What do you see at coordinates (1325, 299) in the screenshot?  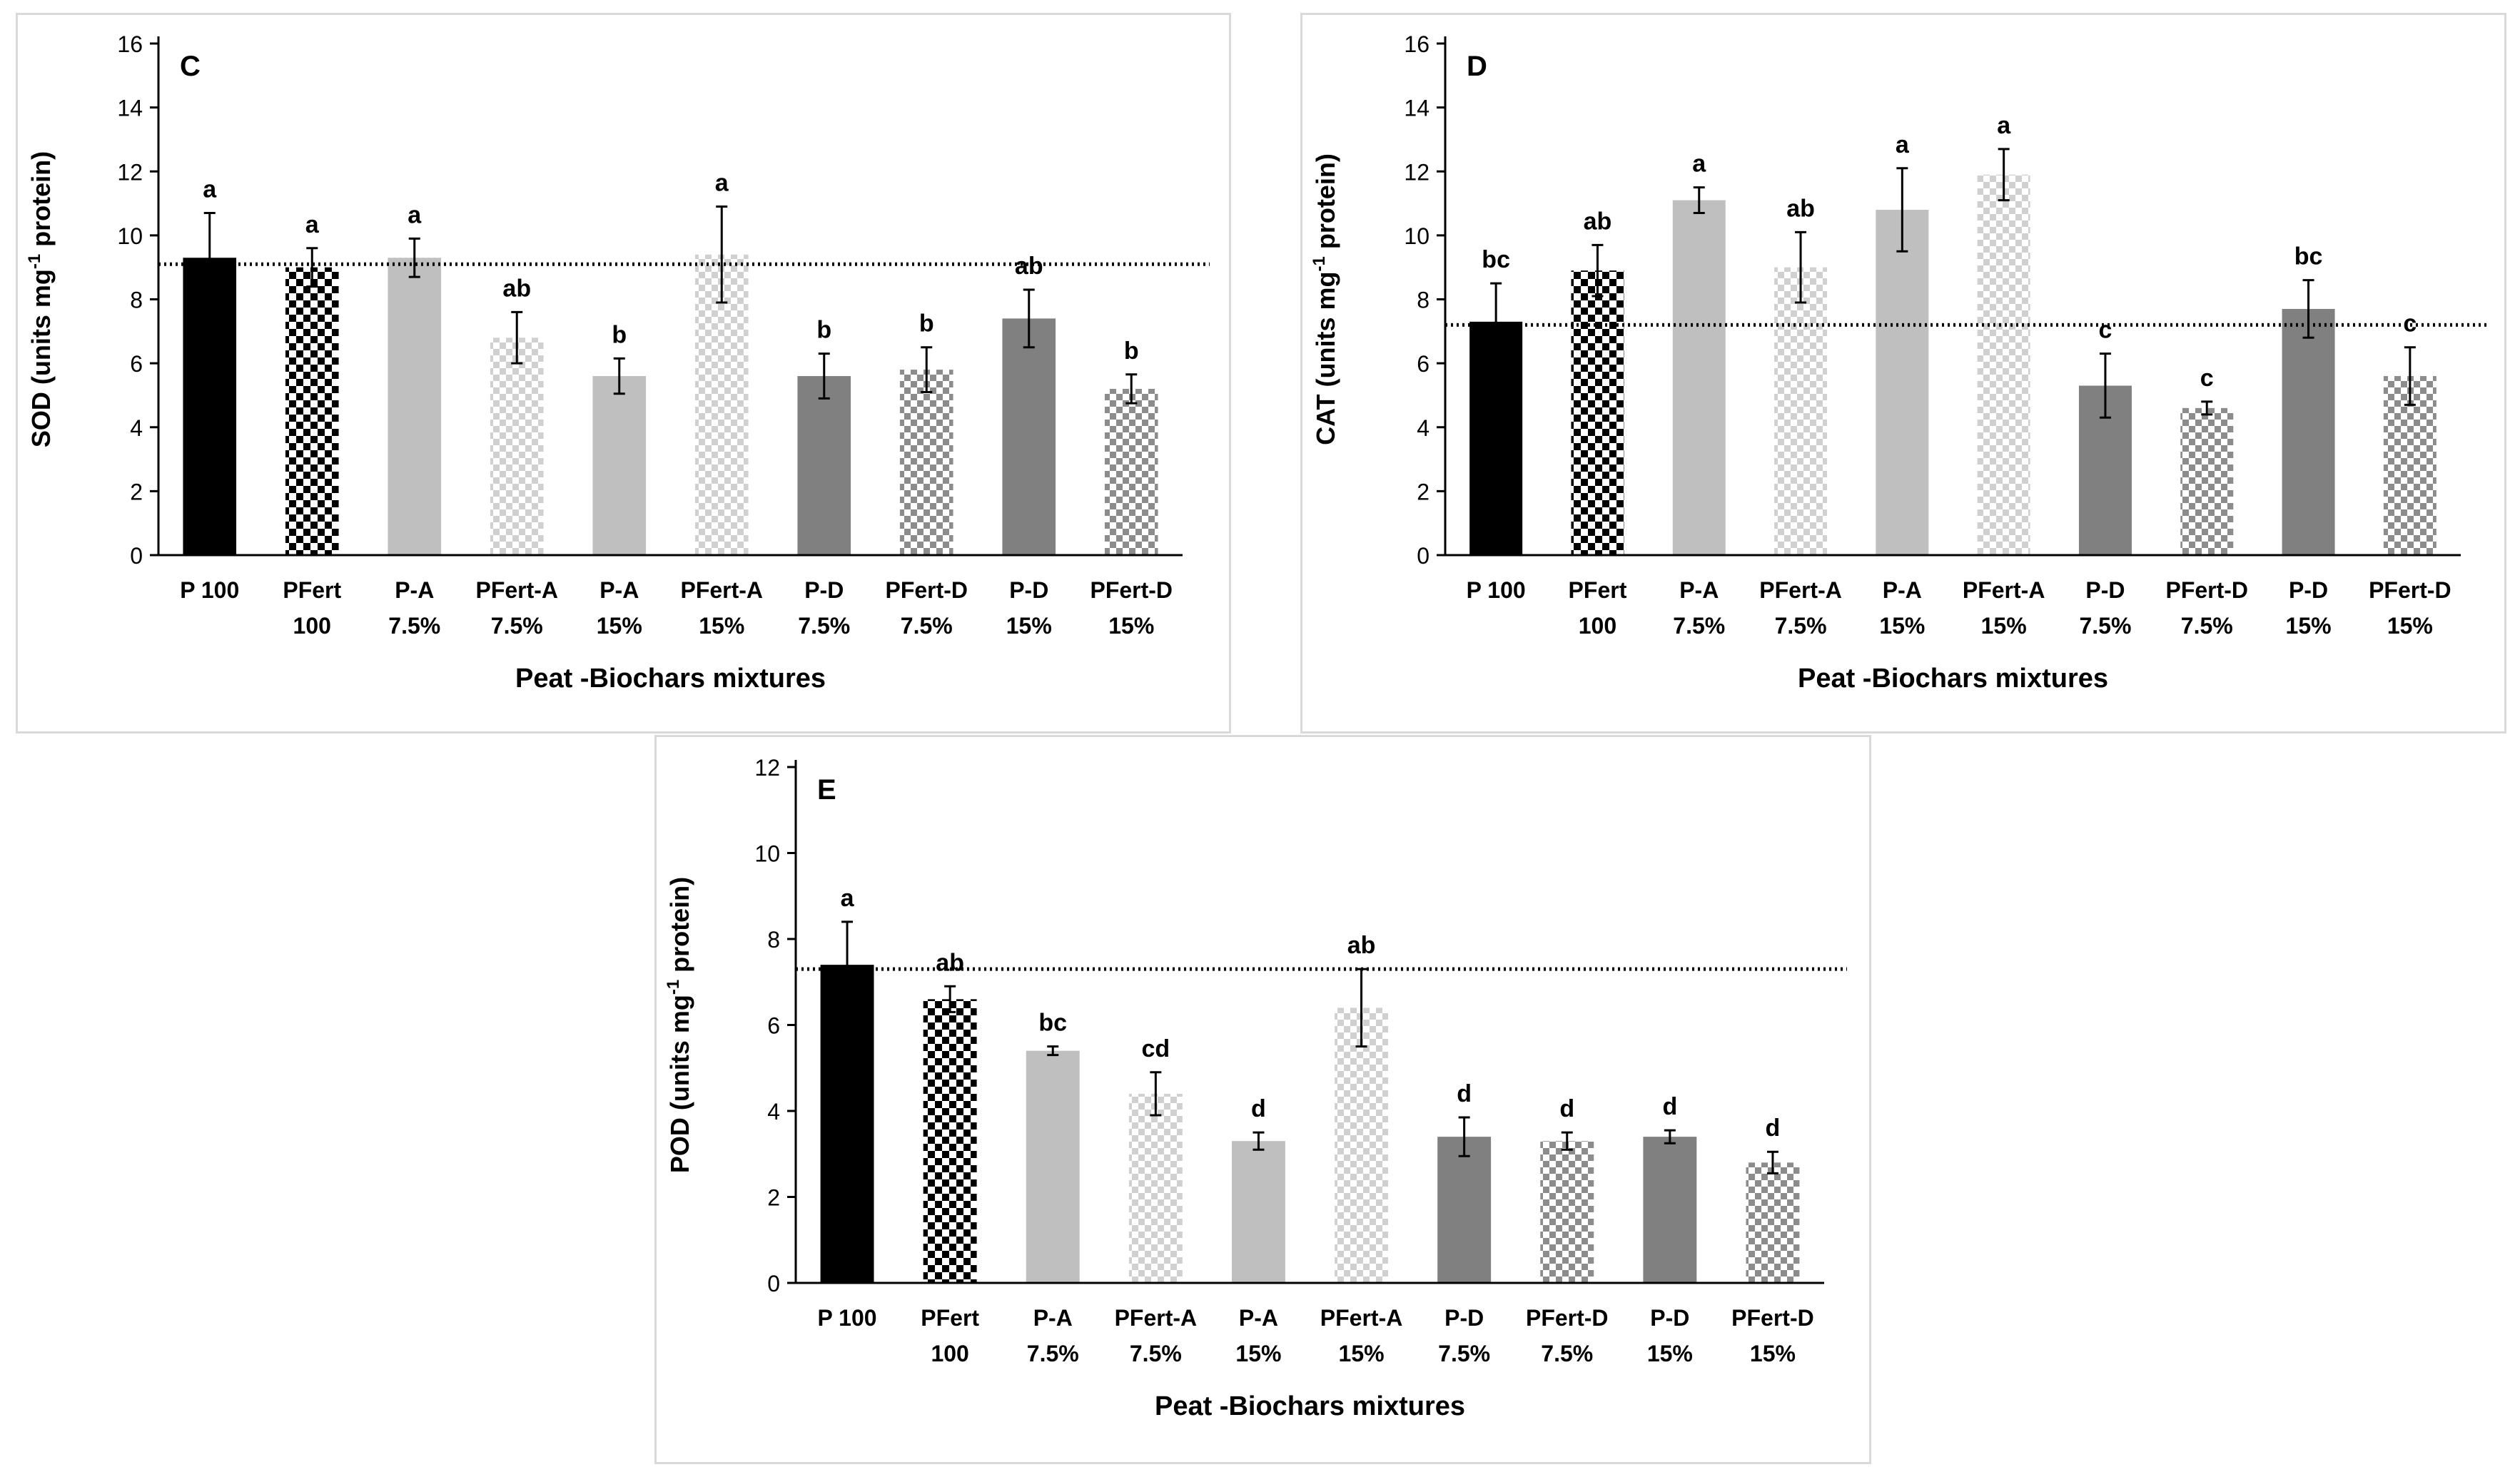 I see `y-axis-title: CAT (units mg-1 protein)` at bounding box center [1325, 299].